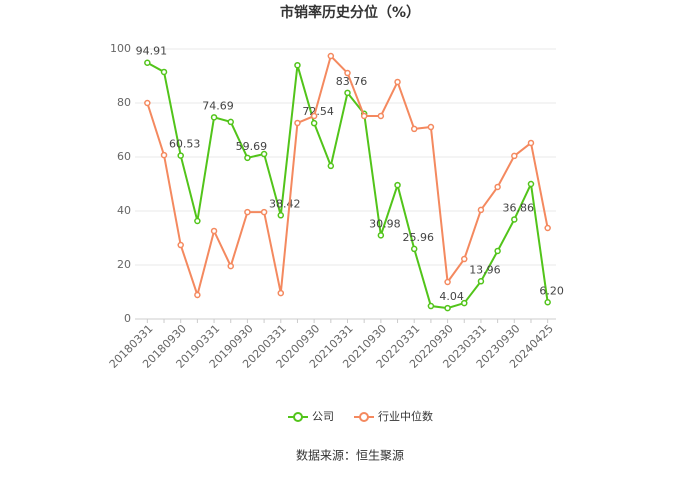 This screenshot has height=477, width=700. What do you see at coordinates (127, 318) in the screenshot?
I see `y-tick-label: 0` at bounding box center [127, 318].